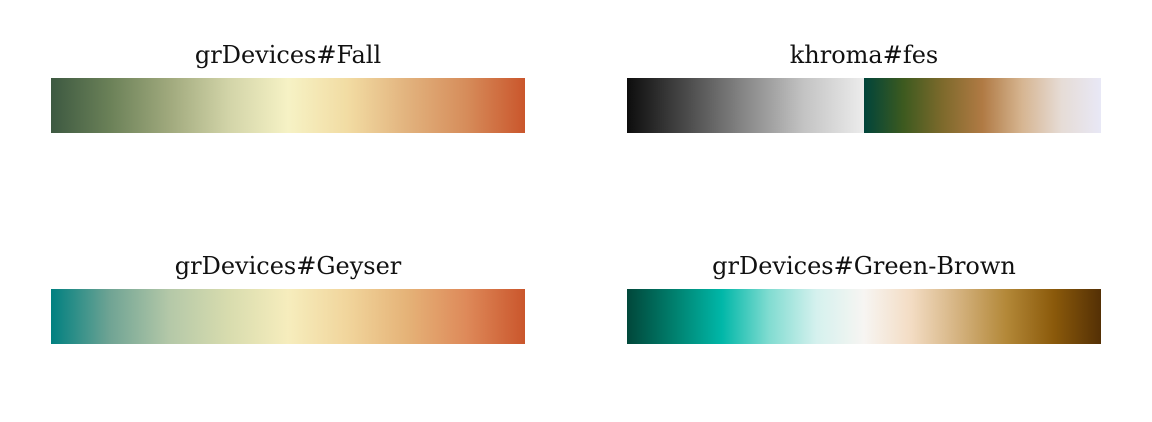 This screenshot has width=1152, height=422. What do you see at coordinates (864, 266) in the screenshot?
I see `palette-title: grDevices#Green-Brown` at bounding box center [864, 266].